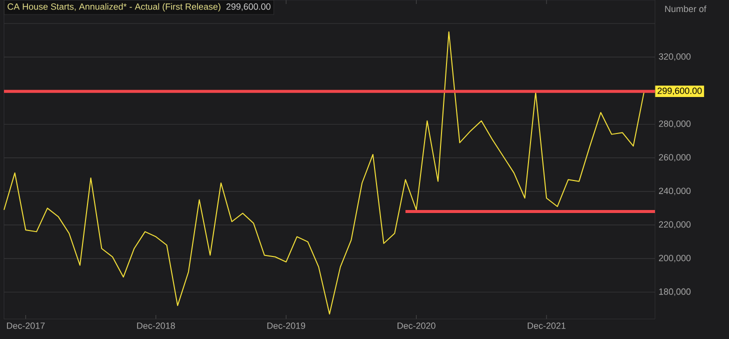 The height and width of the screenshot is (339, 729). I want to click on y-tick-label: 240,000, so click(674, 192).